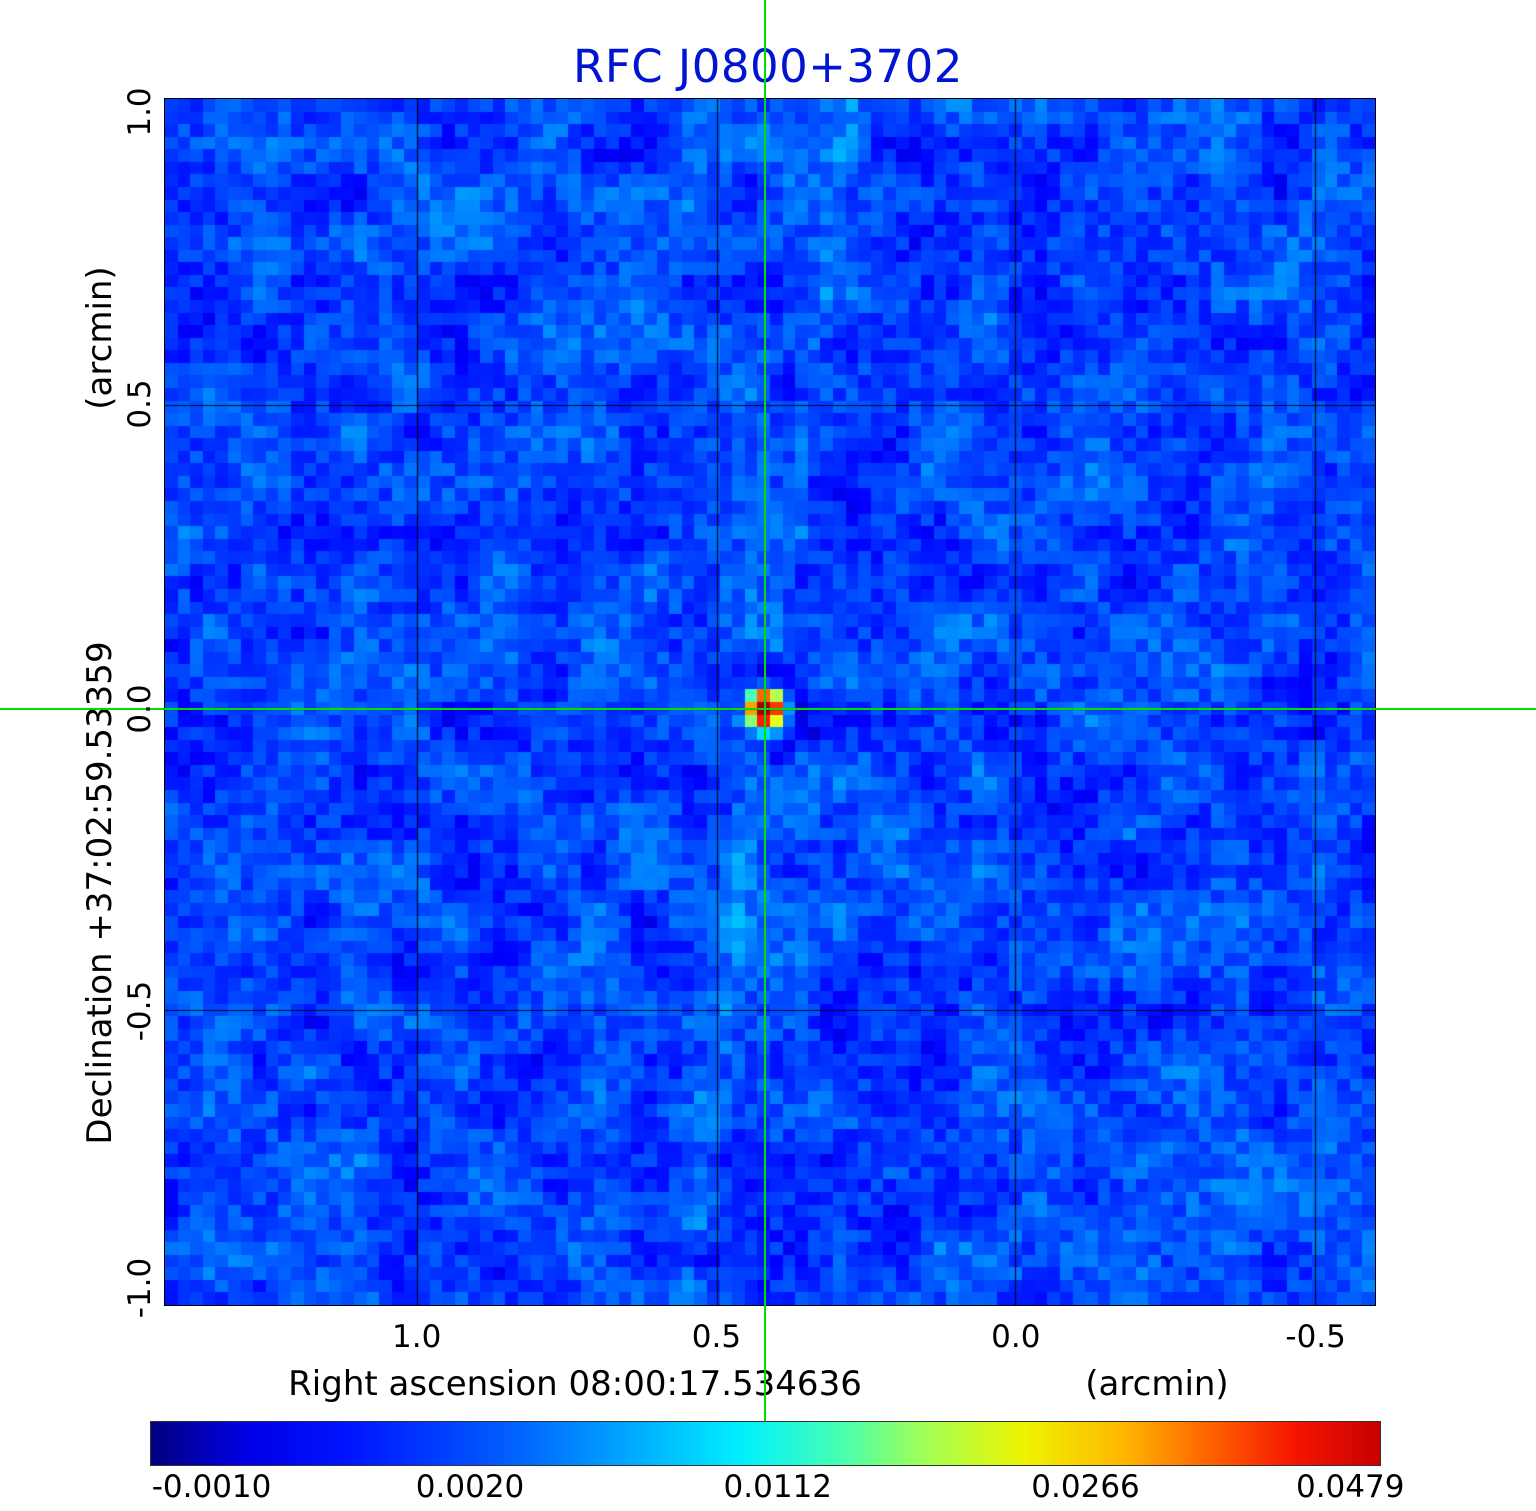 The image size is (1536, 1511). I want to click on y-tick-label: -1.0, so click(140, 1288).